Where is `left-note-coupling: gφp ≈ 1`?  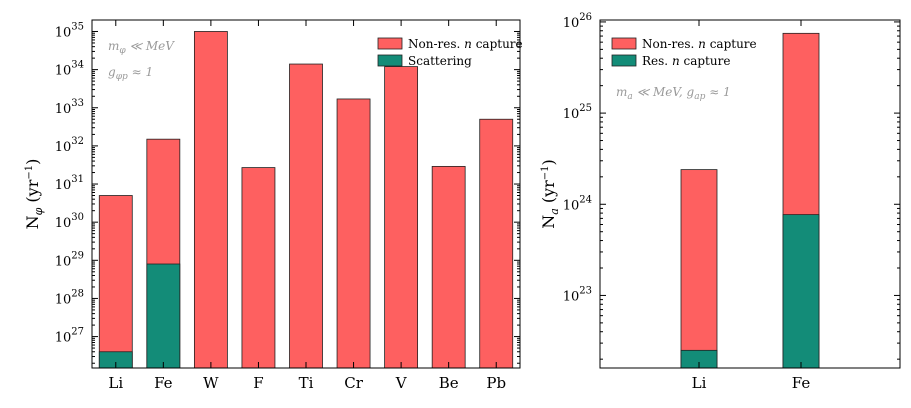
left-note-coupling: gφp ≈ 1 is located at coordinates (130, 73).